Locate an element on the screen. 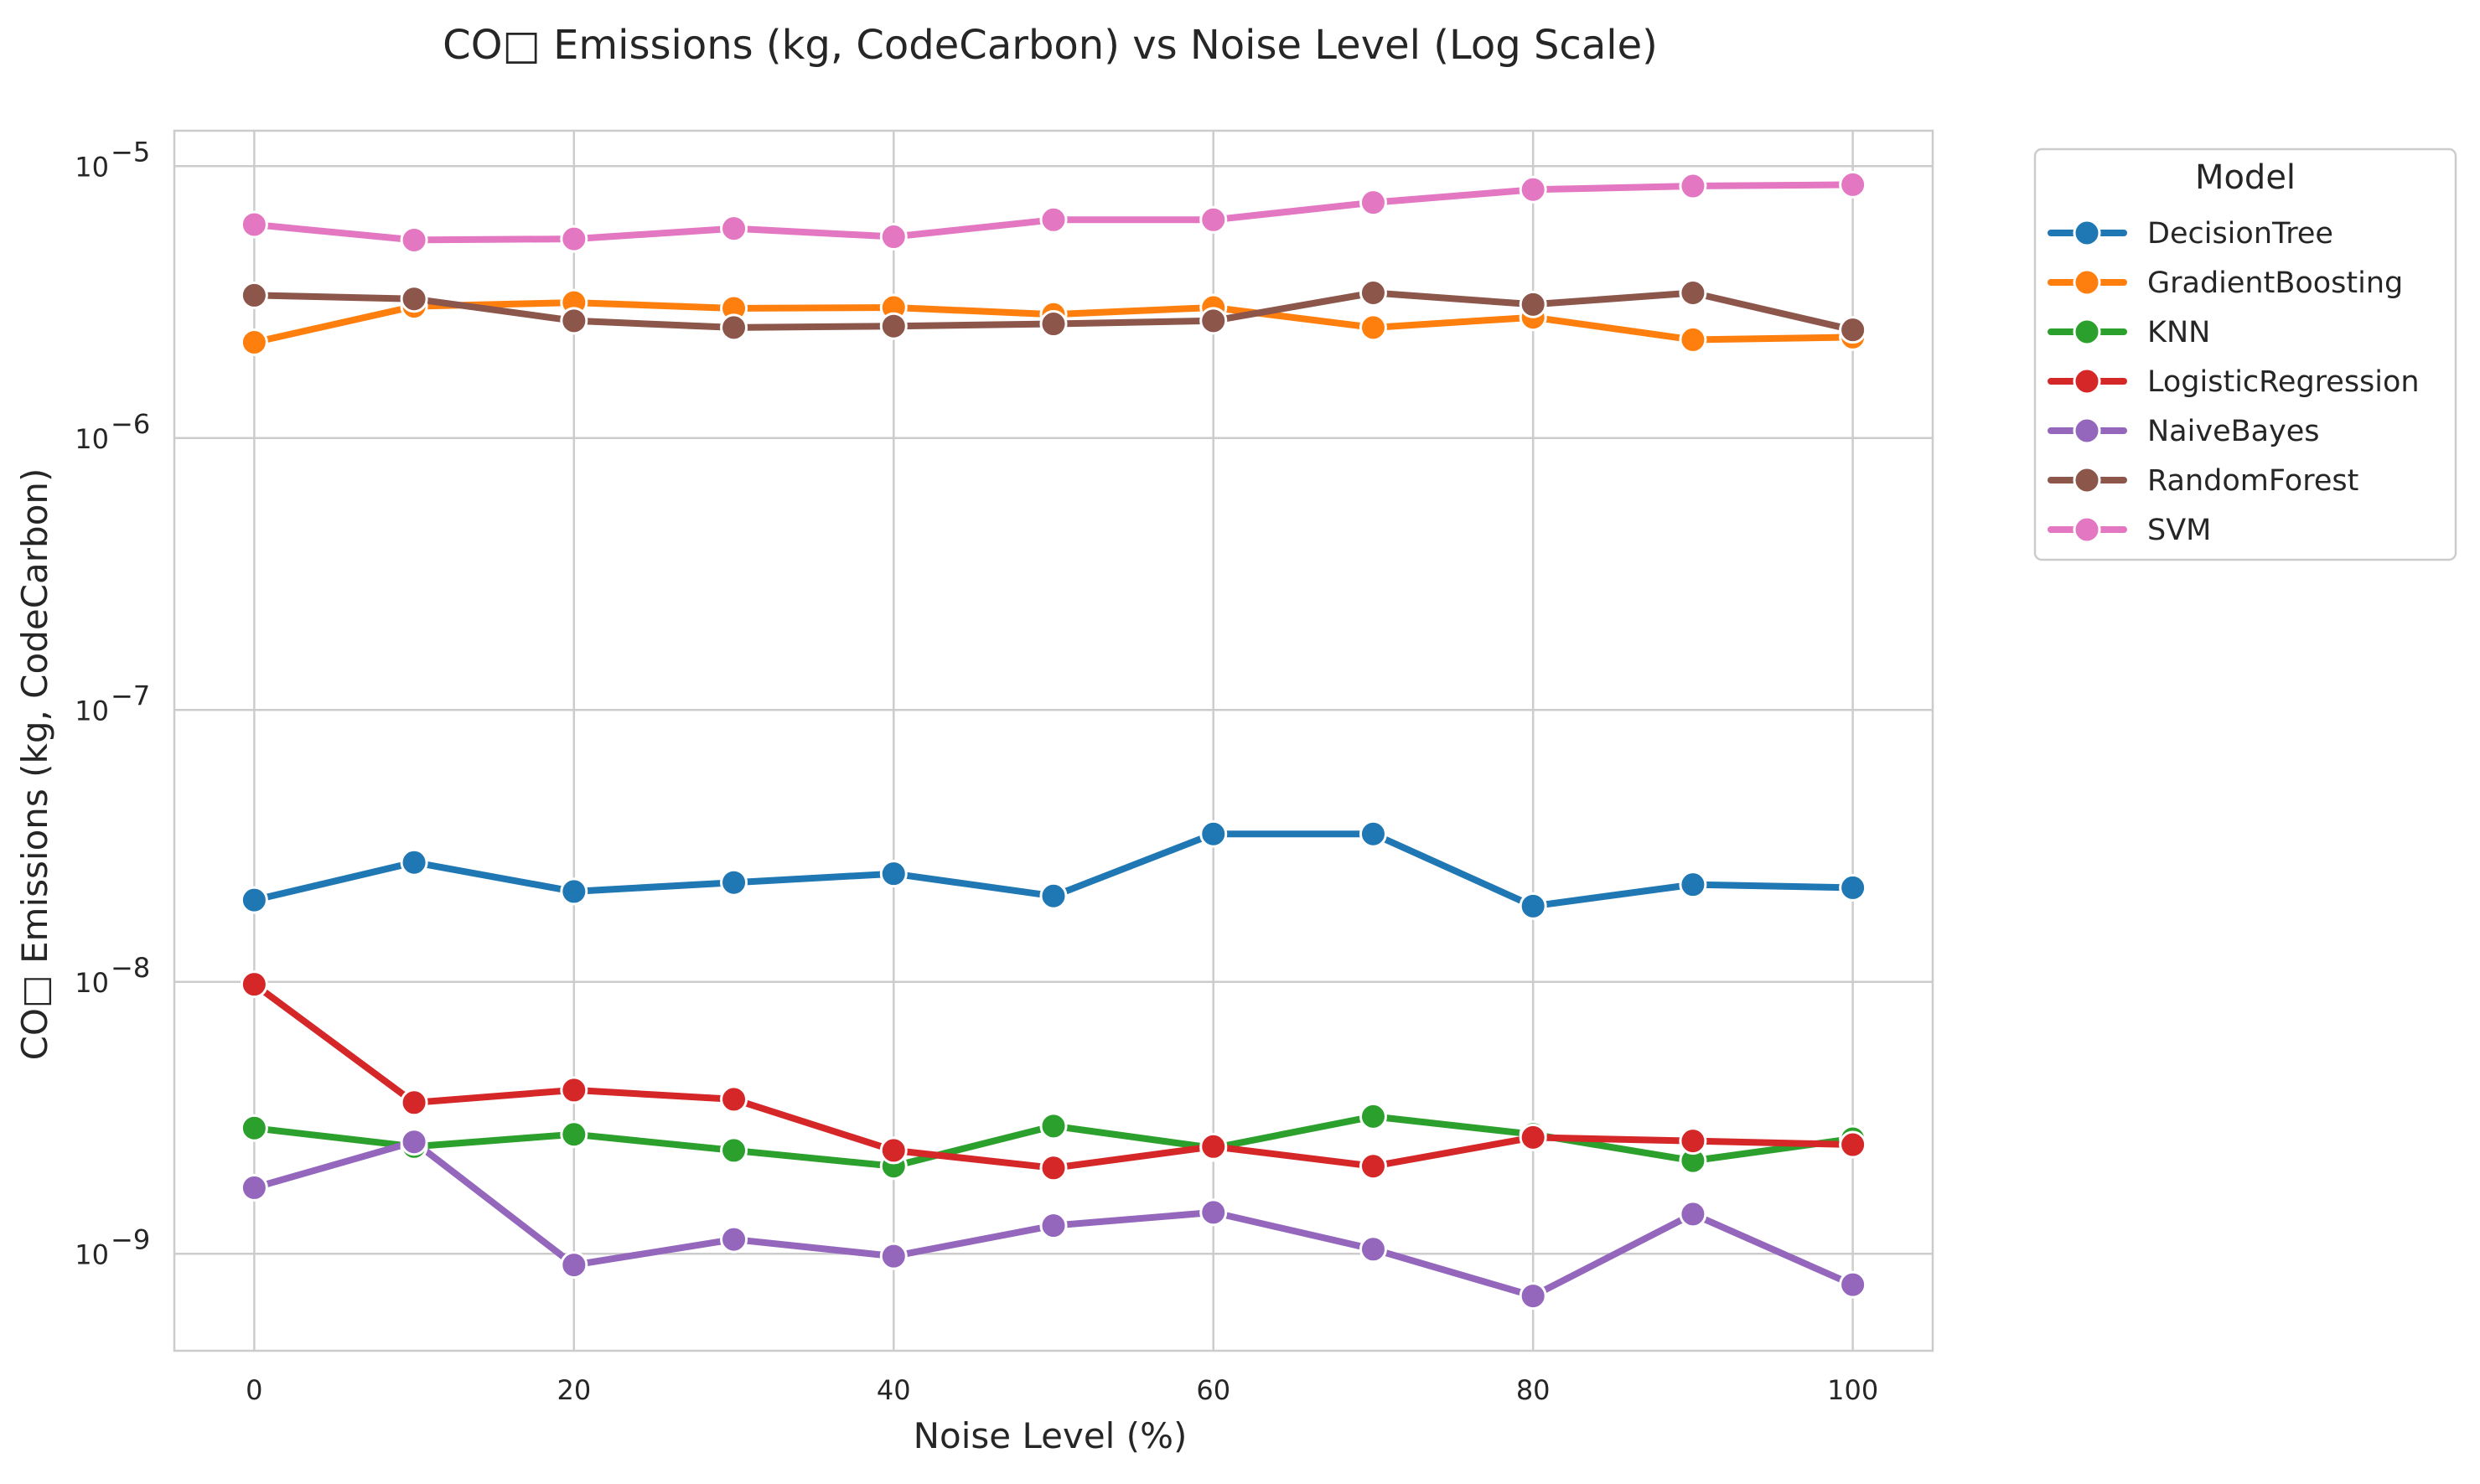  legend-label: LogisticRegression is located at coordinates (2283, 382).